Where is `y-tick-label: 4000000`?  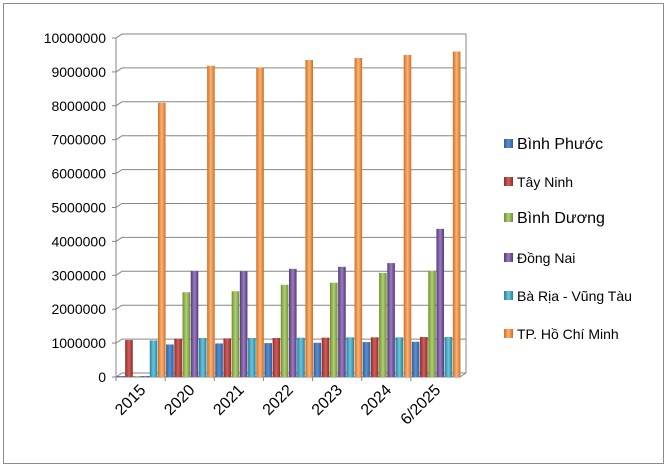 y-tick-label: 4000000 is located at coordinates (78, 241).